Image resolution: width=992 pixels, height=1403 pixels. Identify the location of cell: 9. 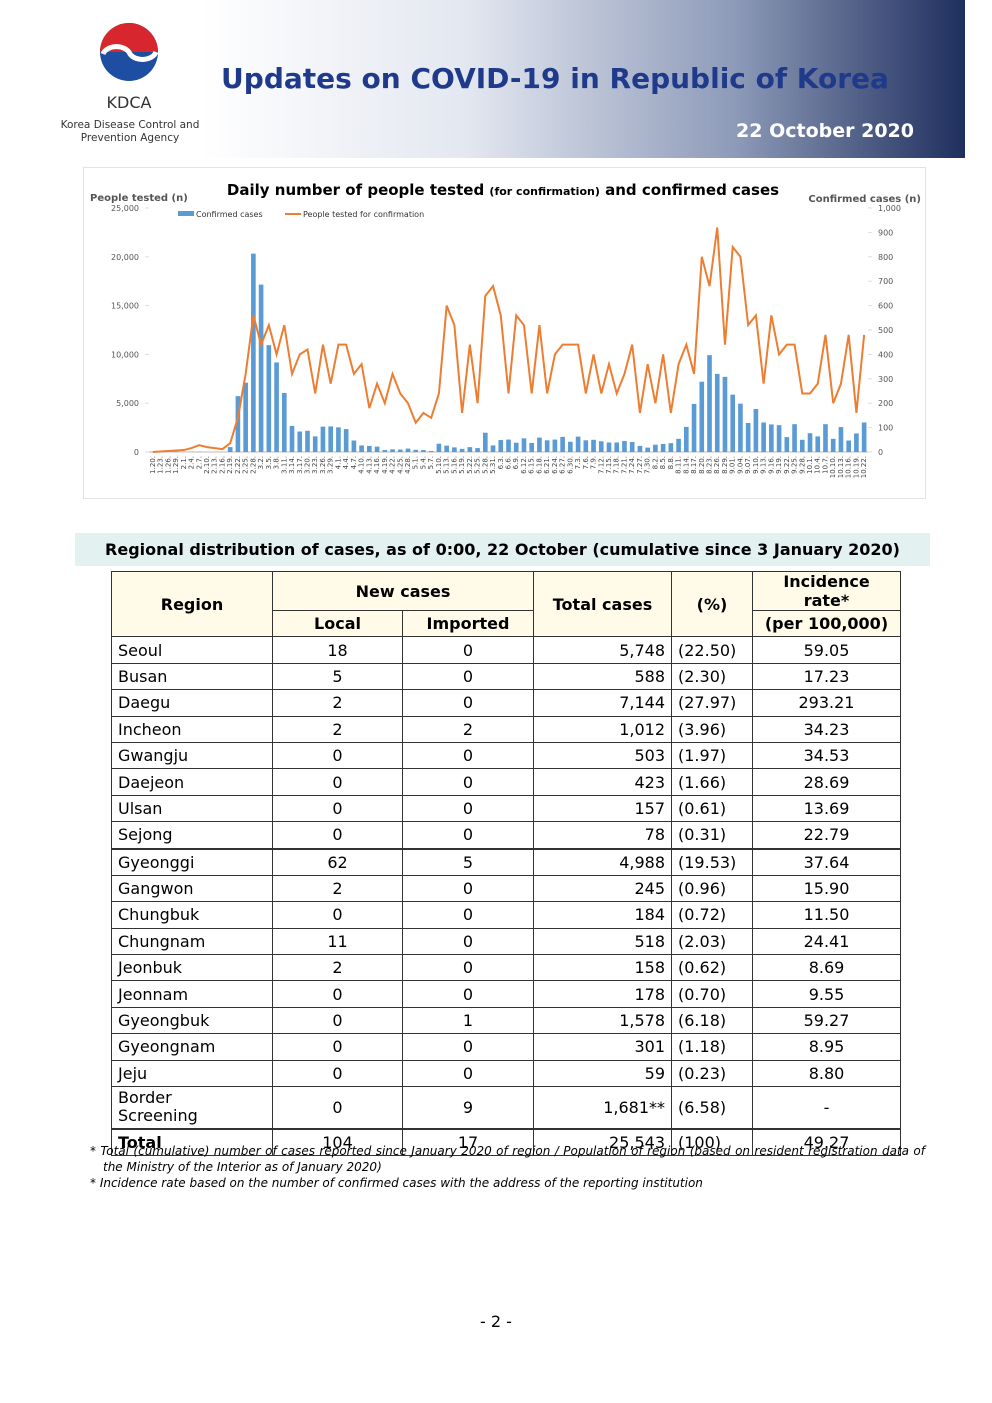
(468, 1108).